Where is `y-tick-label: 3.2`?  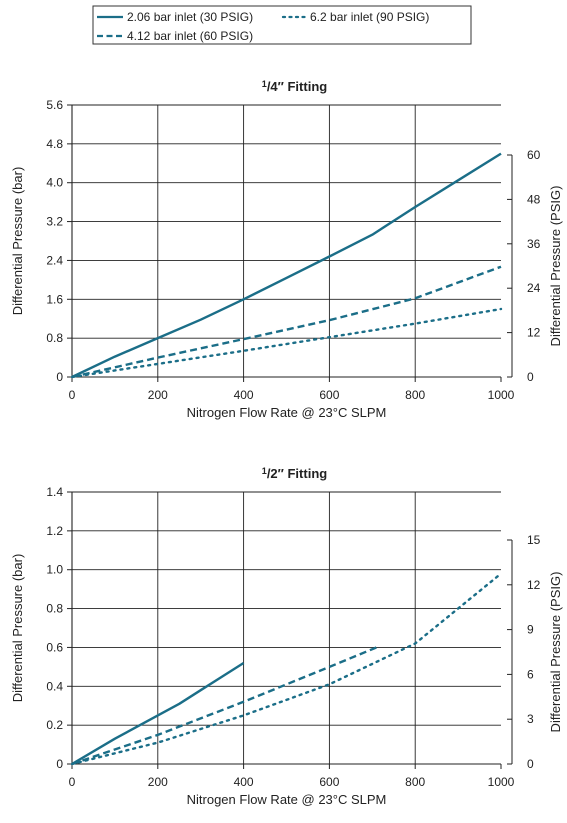
y-tick-label: 3.2 is located at coordinates (54, 222).